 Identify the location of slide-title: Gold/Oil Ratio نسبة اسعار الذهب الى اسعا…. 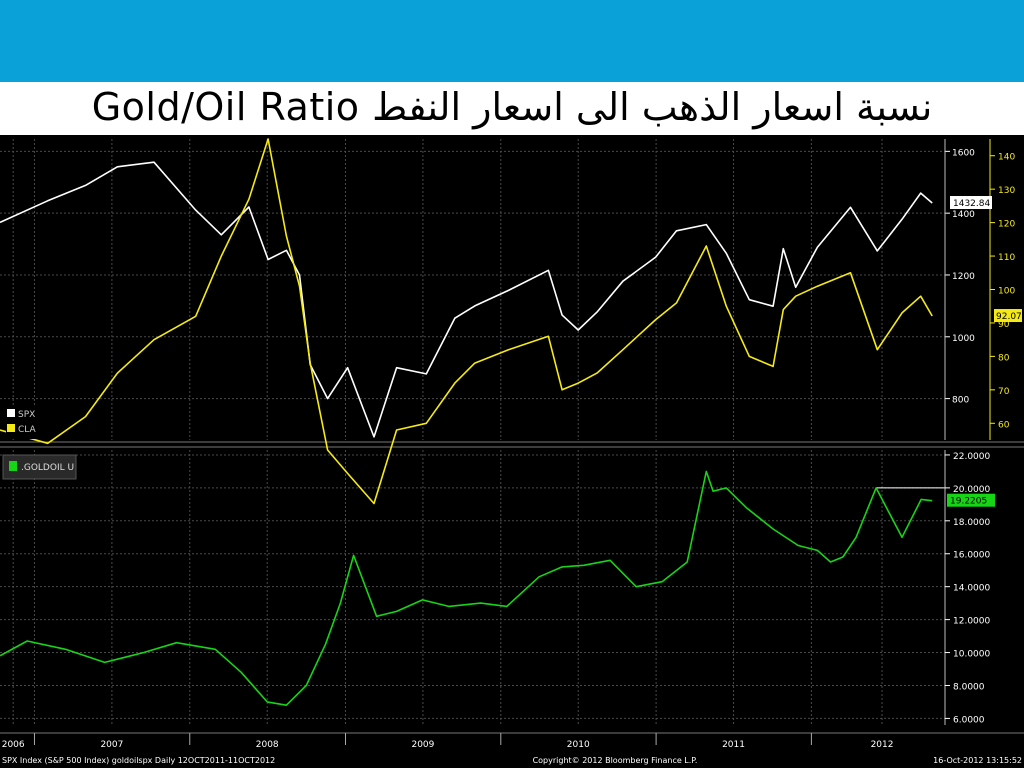
(512, 108).